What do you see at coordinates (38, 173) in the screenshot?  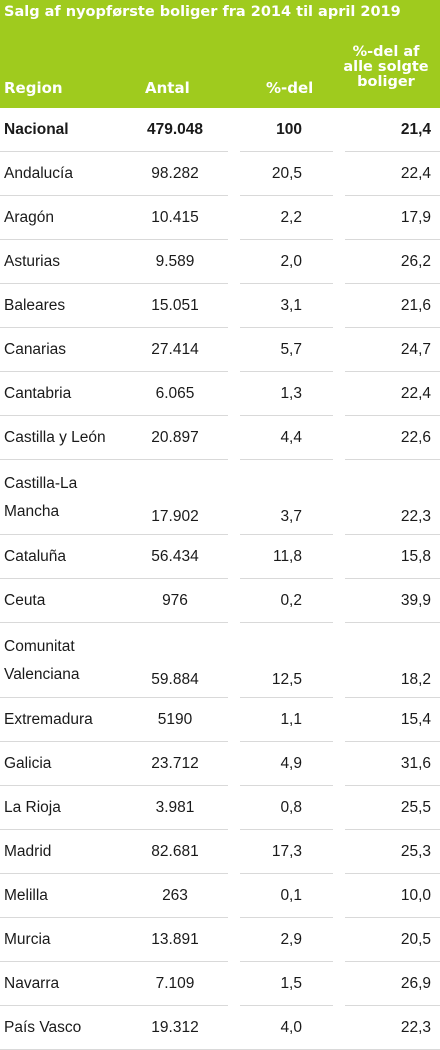 I see `region-cell: Andalucía` at bounding box center [38, 173].